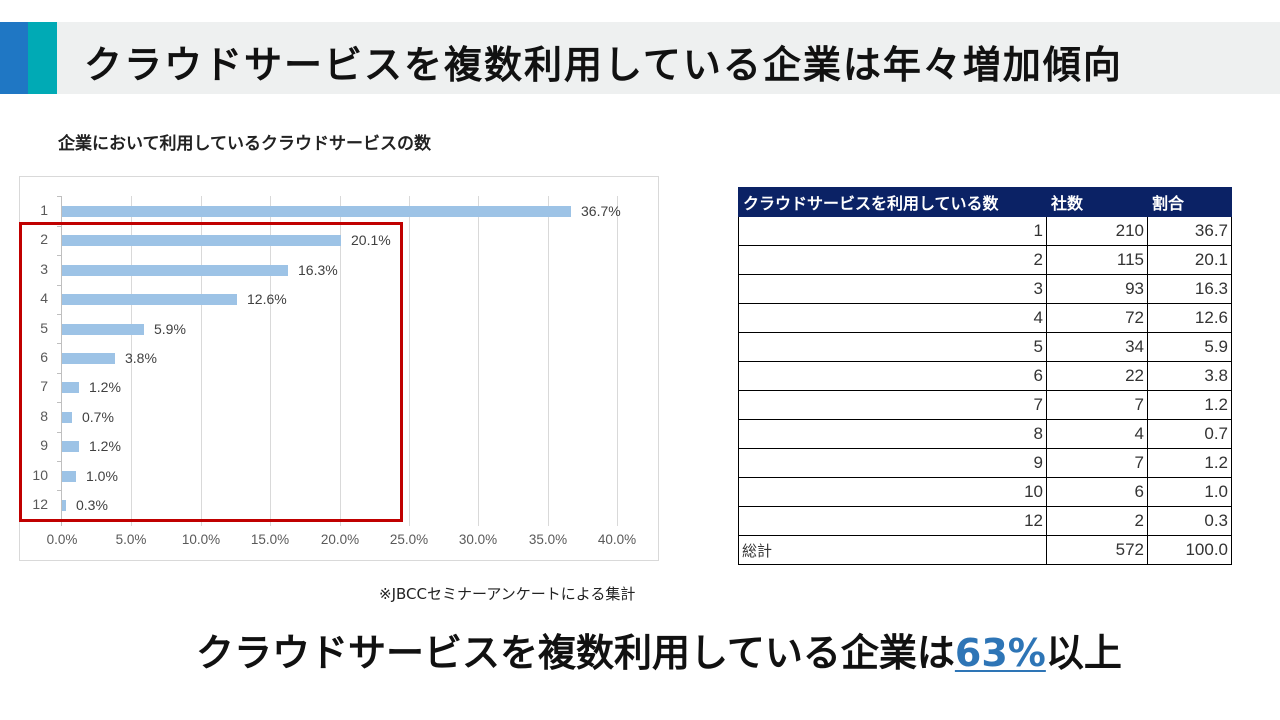  What do you see at coordinates (1083, 653) in the screenshot?
I see `conclusion-suffix: 以上` at bounding box center [1083, 653].